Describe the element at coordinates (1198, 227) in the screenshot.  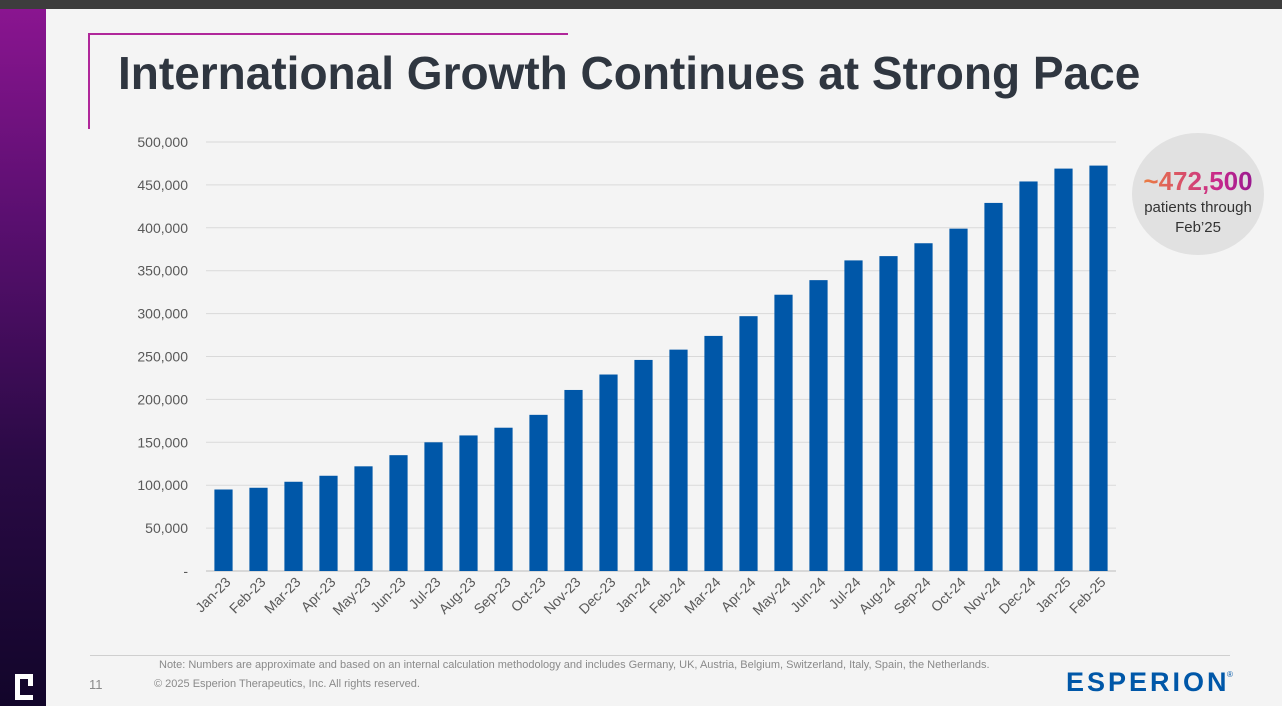
I see `callout-caption-line2: Feb’25` at that location.